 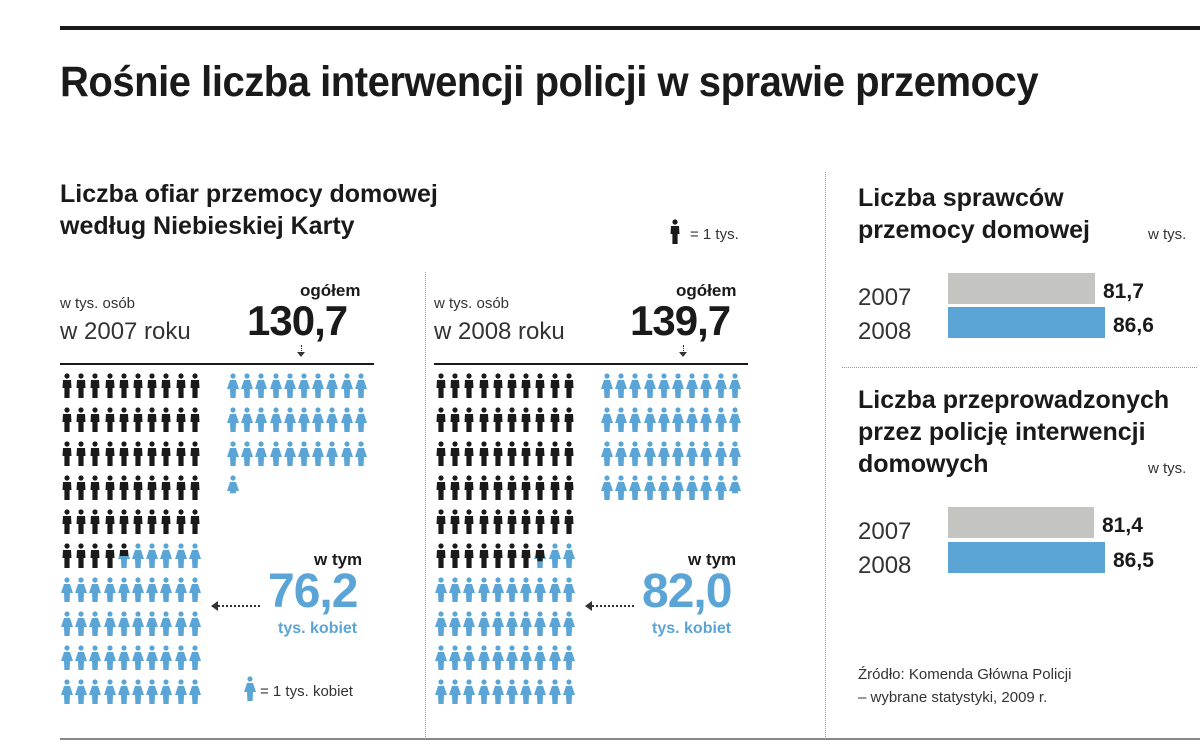 What do you see at coordinates (630, 28) in the screenshot?
I see `top-rule` at bounding box center [630, 28].